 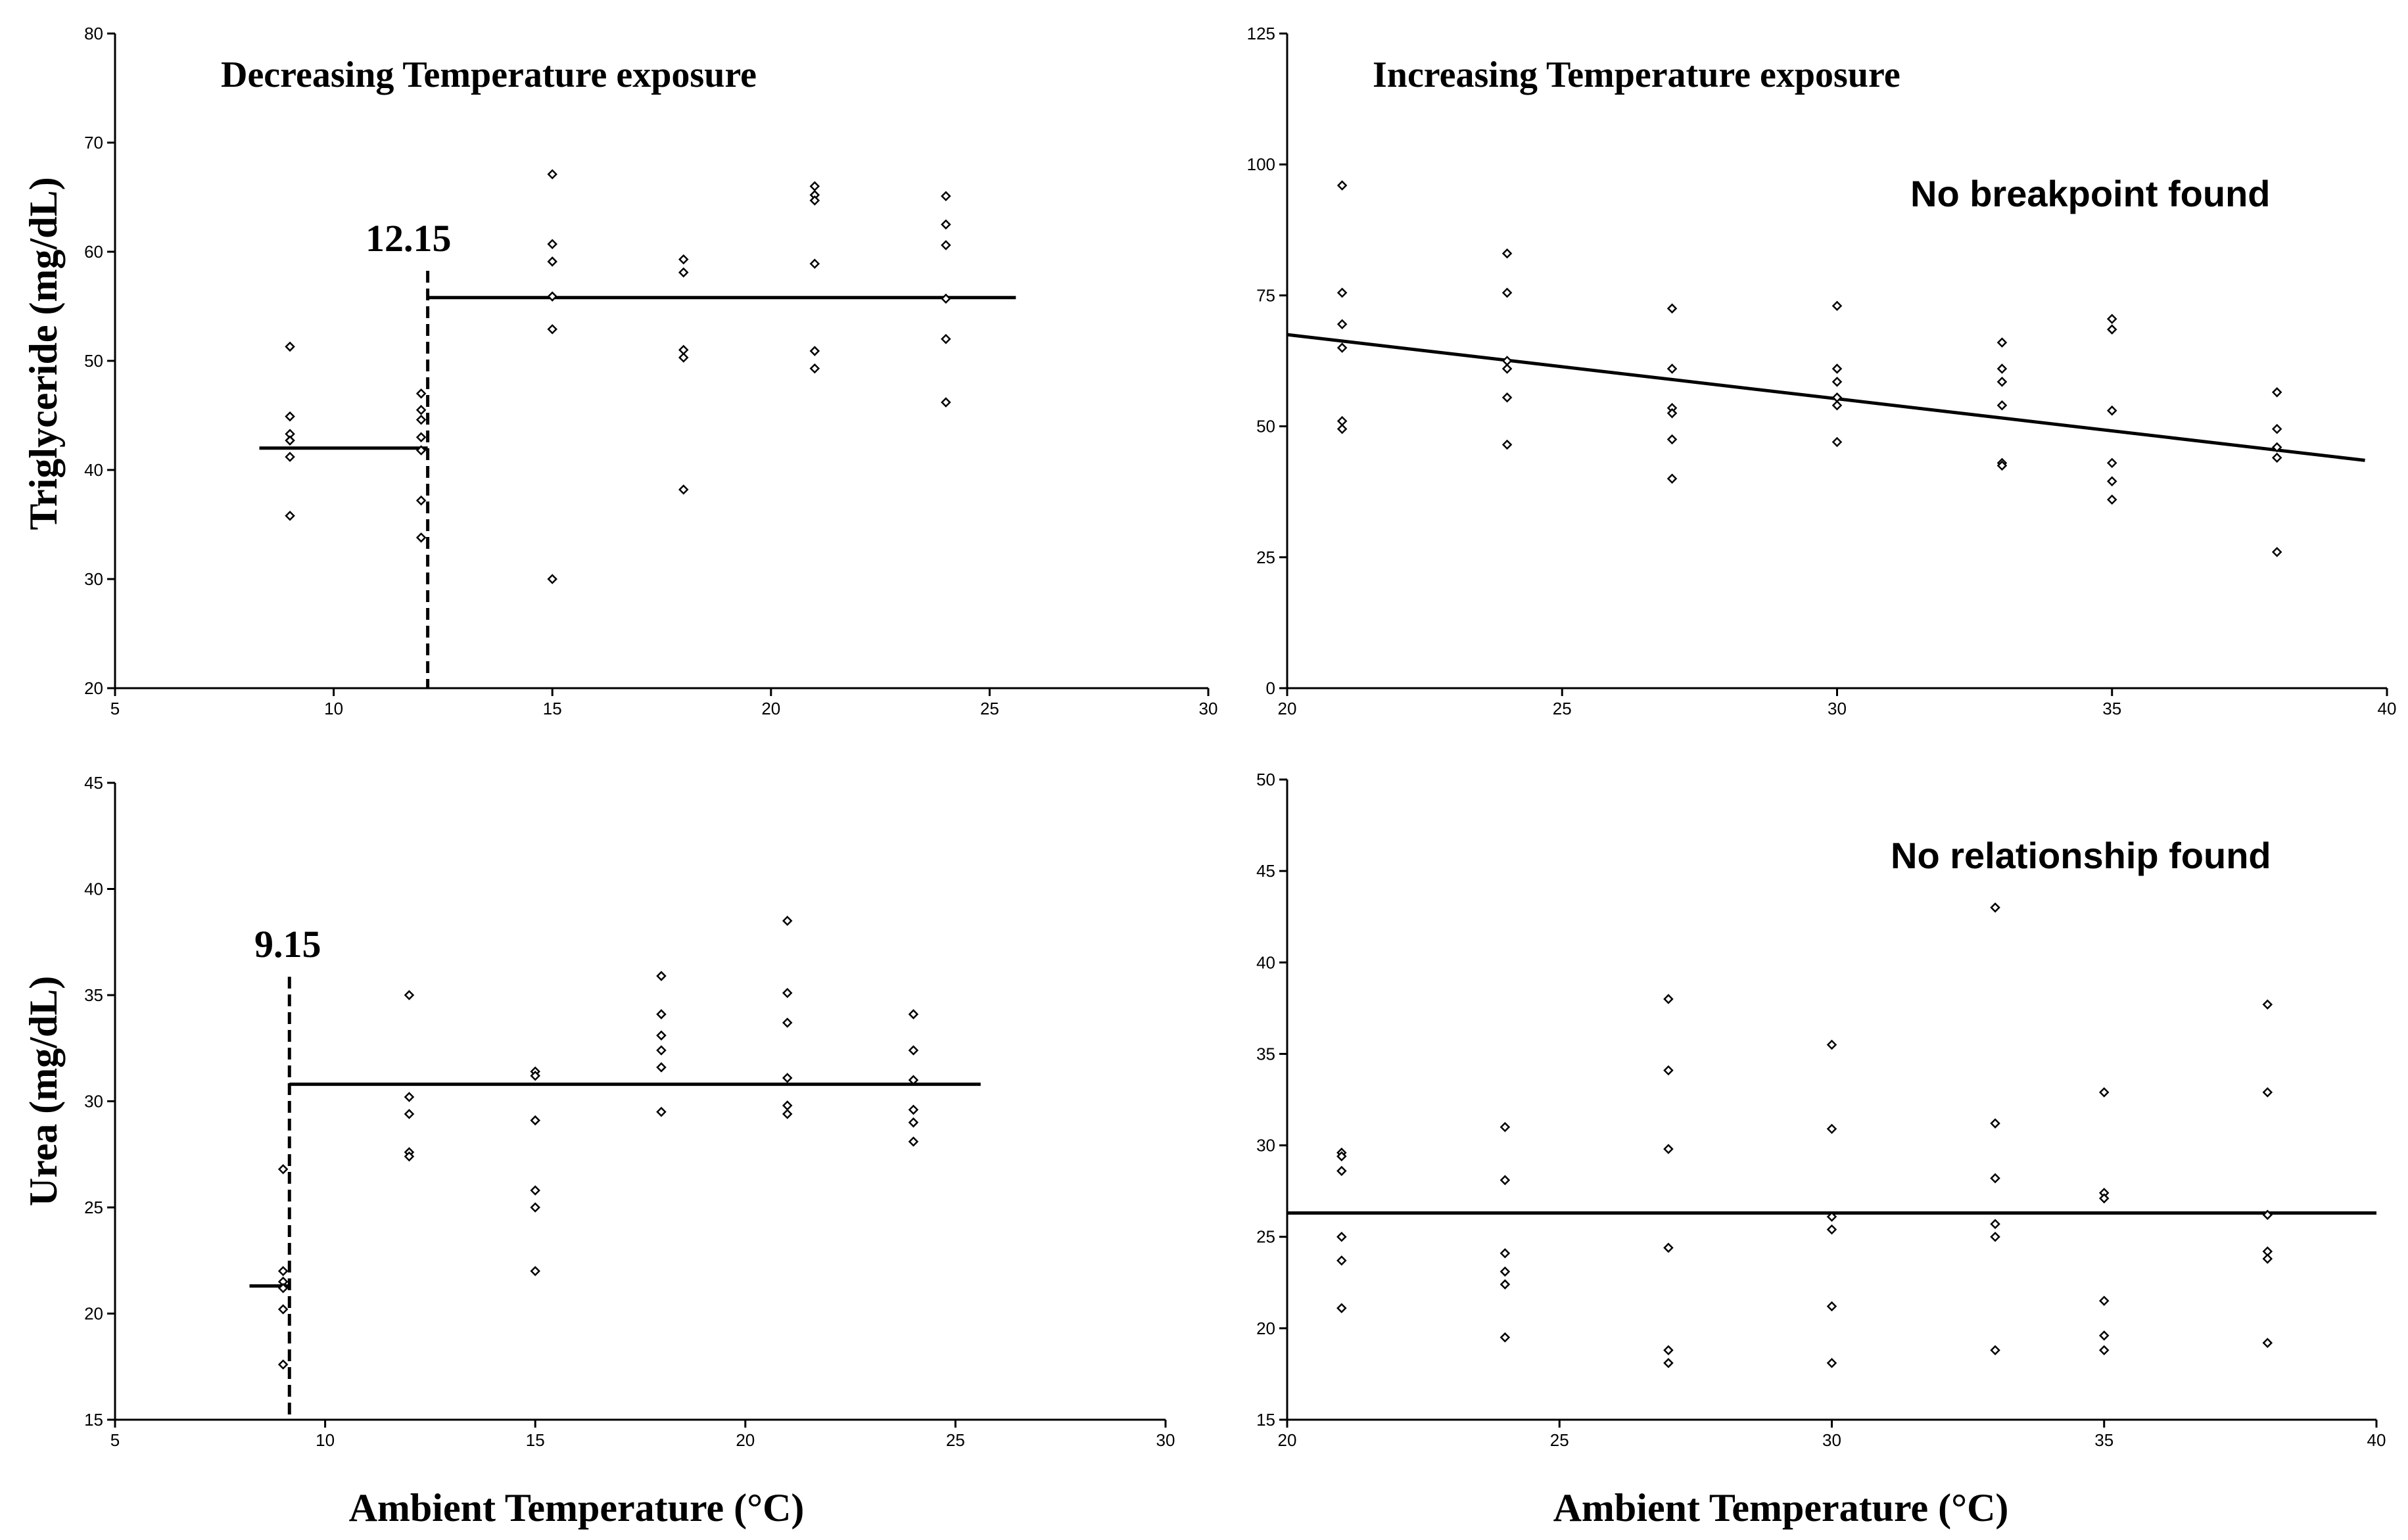 What do you see at coordinates (1265, 1053) in the screenshot?
I see `y-tick-label: 35` at bounding box center [1265, 1053].